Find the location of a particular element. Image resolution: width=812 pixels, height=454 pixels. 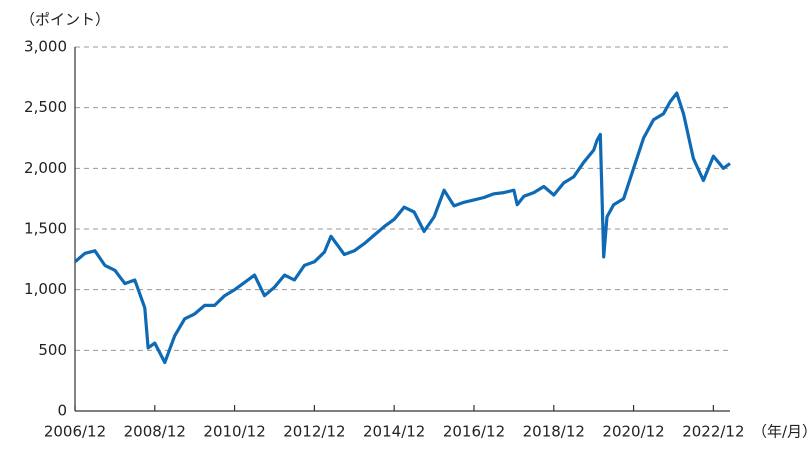

x-tick-label: 2022/12 is located at coordinates (713, 432).